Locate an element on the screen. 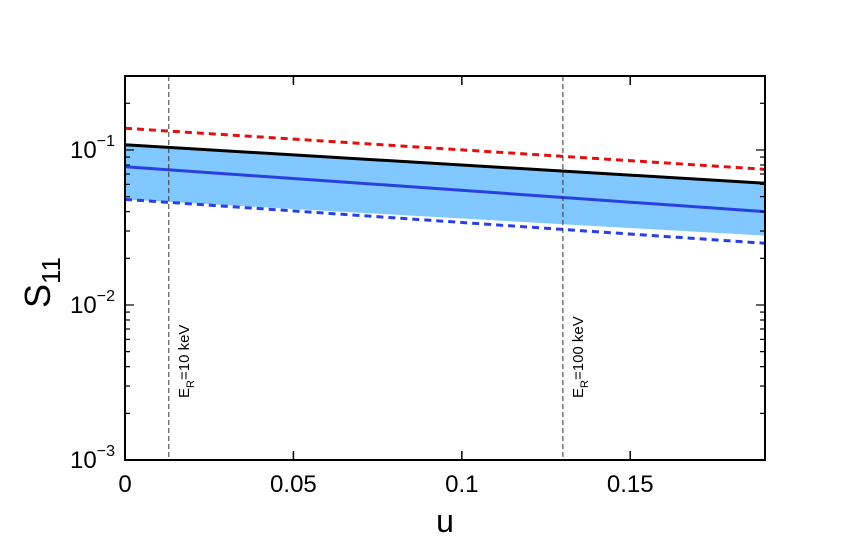  y-tick-label: 10⁻³ is located at coordinates (92, 458).